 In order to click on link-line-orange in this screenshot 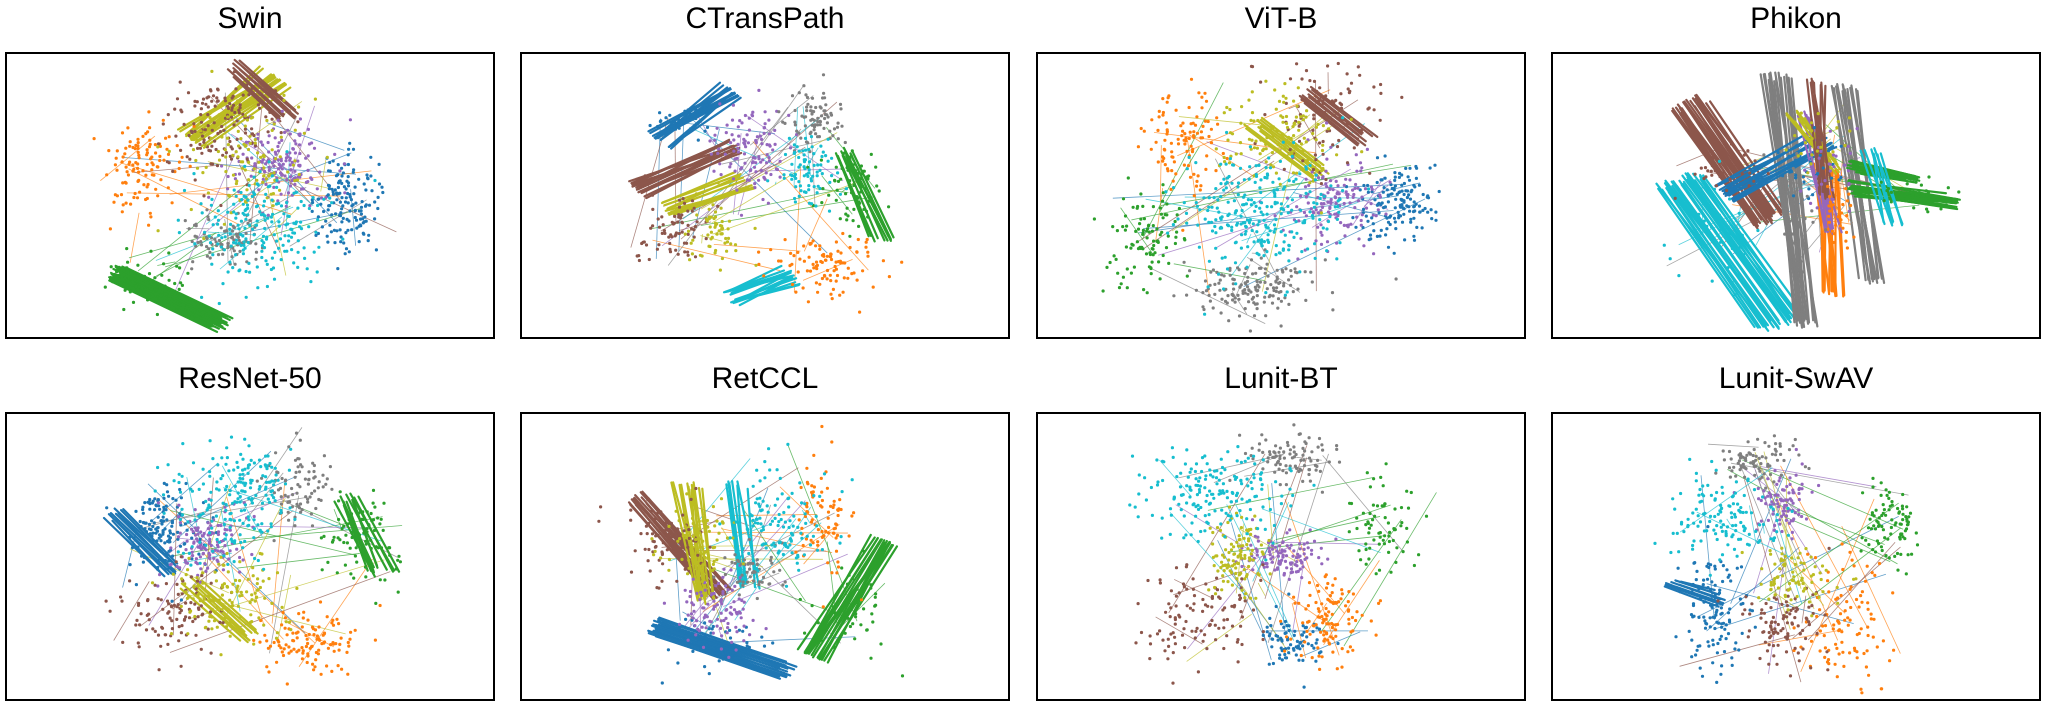, I will do `click(243, 596)`.